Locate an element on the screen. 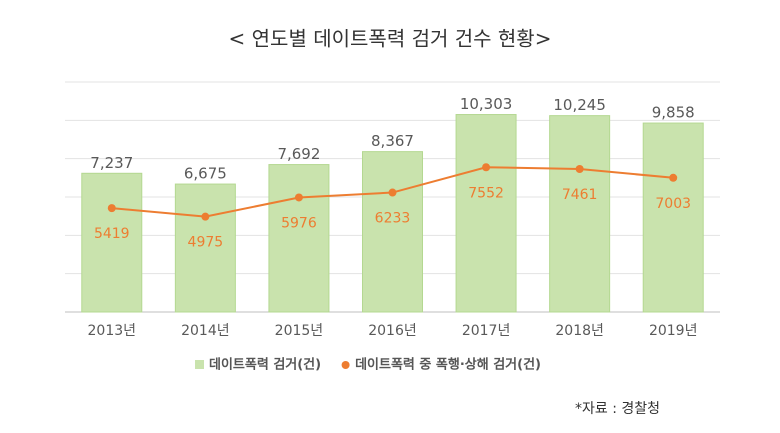  chart-title: < 연도별 데이트폭력 검거 건수 현황> is located at coordinates (390, 39).